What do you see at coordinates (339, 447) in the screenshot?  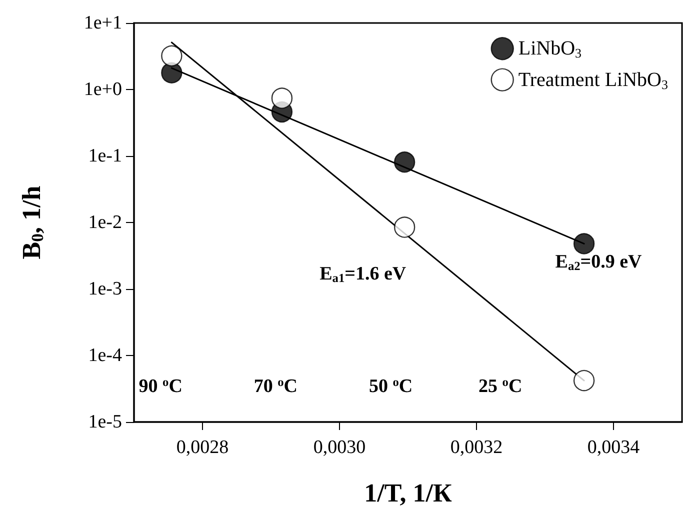 I see `x-tick-label: 0,0030` at bounding box center [339, 447].